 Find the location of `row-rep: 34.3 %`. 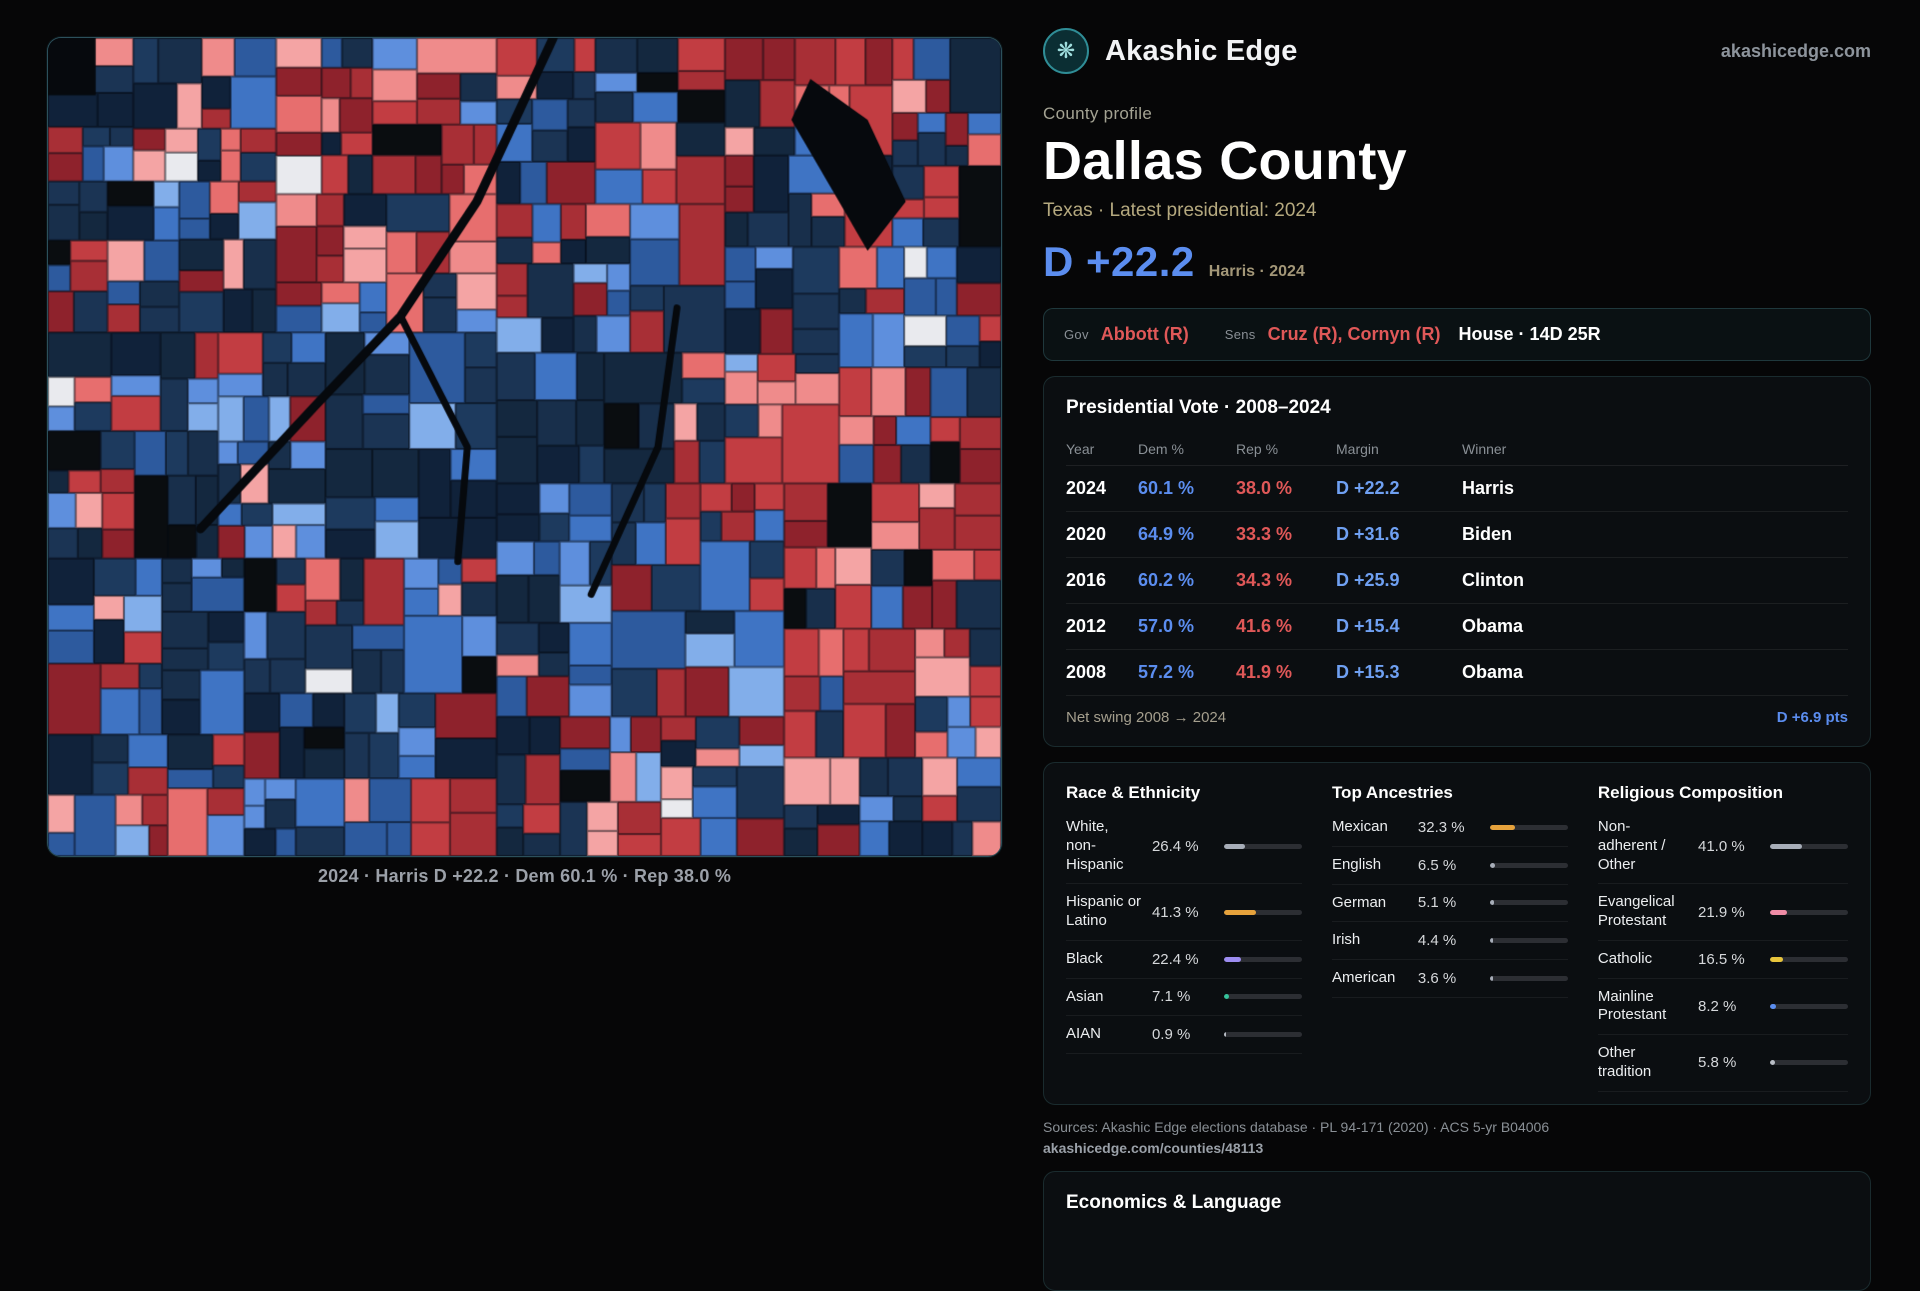

row-rep: 34.3 % is located at coordinates (1264, 580).